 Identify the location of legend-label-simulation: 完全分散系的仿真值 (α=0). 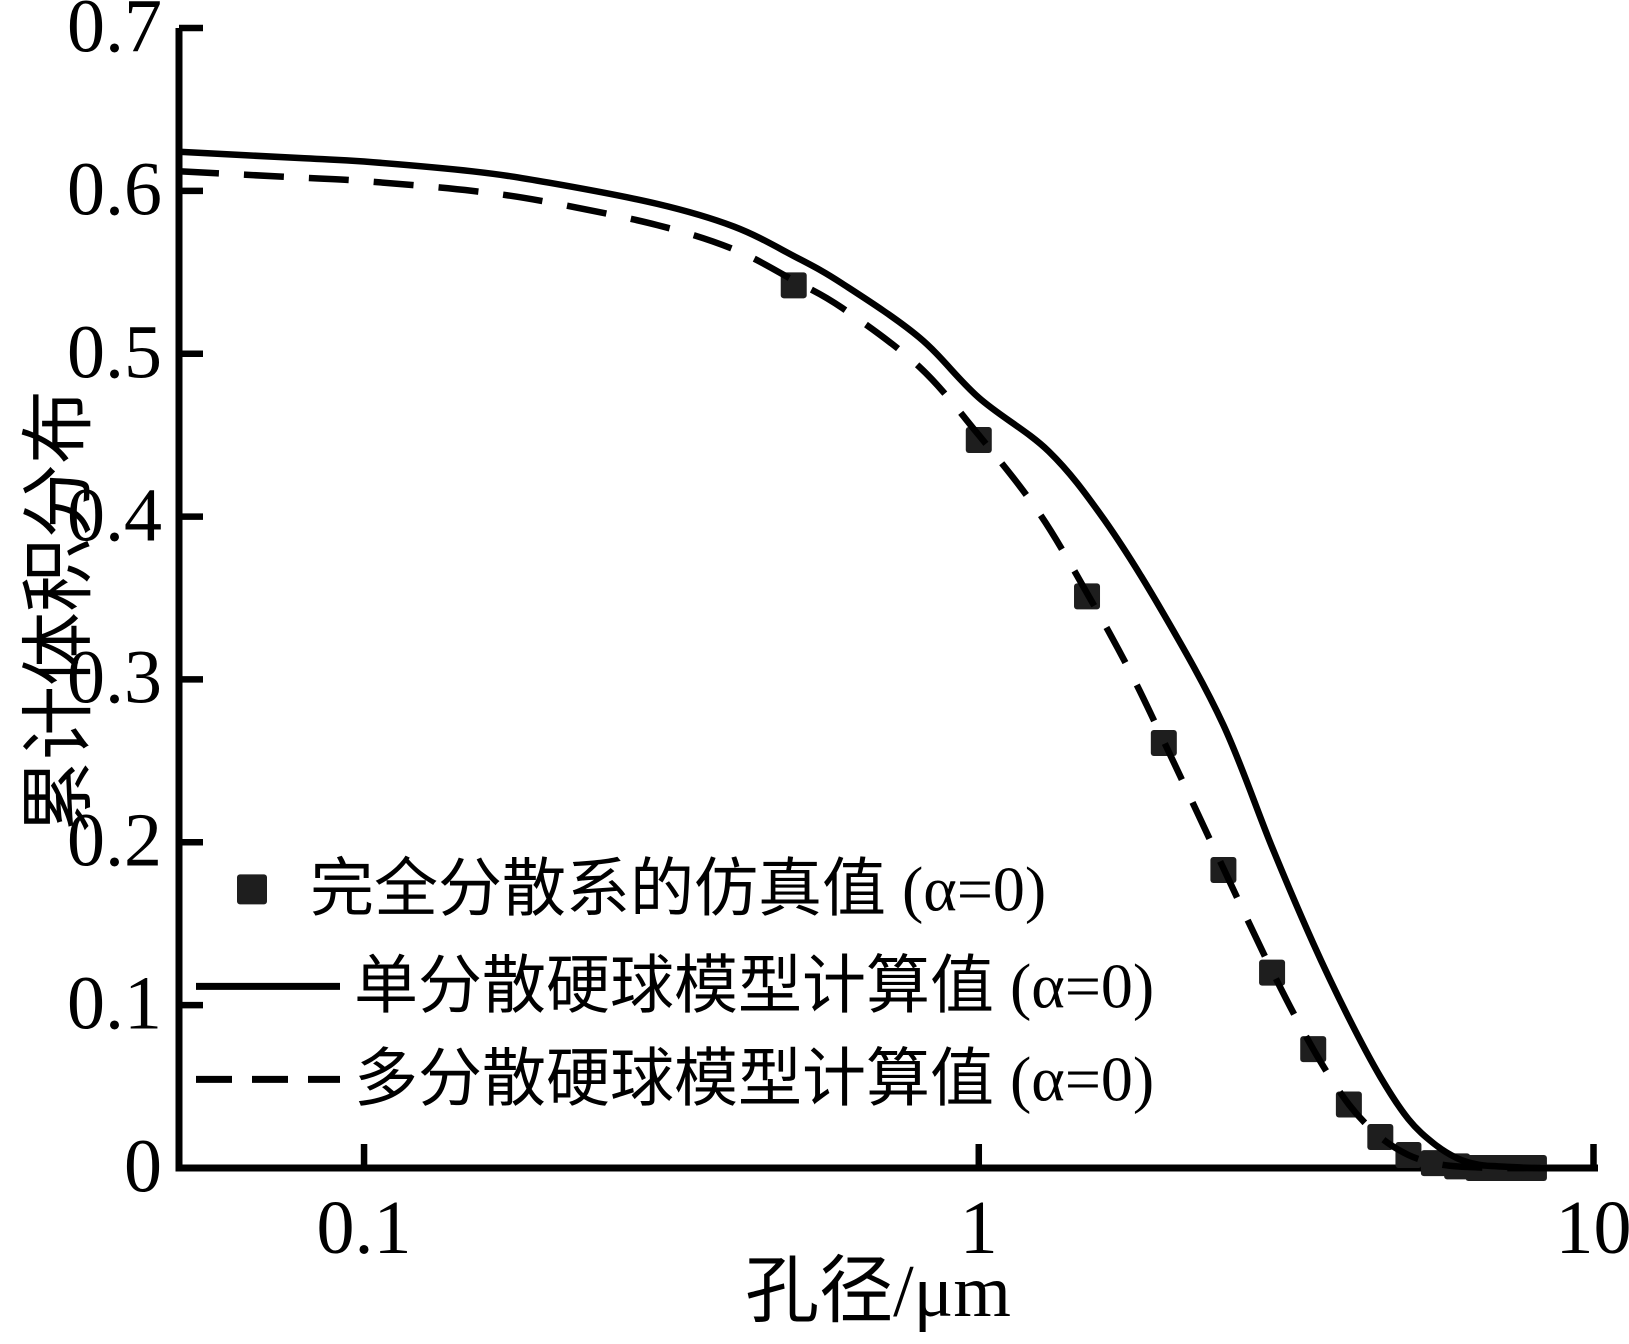
(678, 889).